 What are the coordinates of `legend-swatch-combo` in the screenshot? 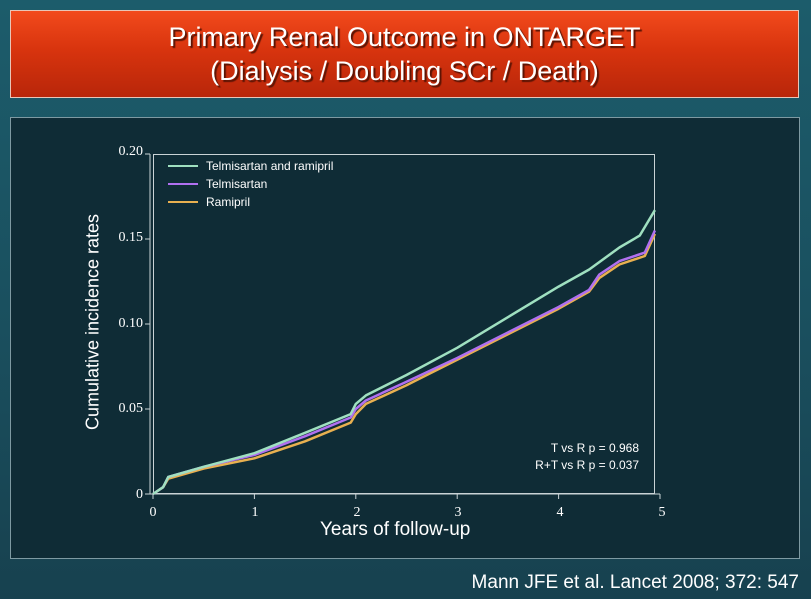 It's located at (183, 166).